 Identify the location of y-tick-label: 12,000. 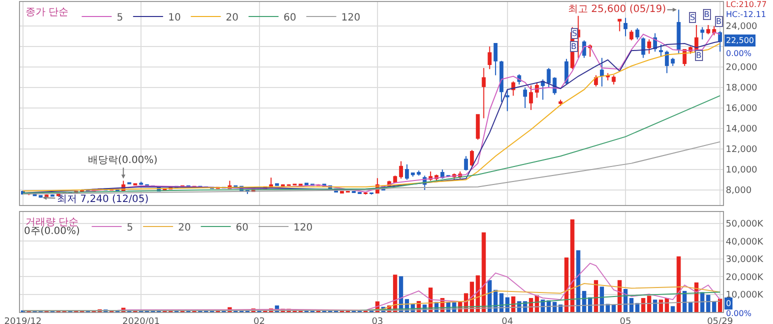
(742, 150).